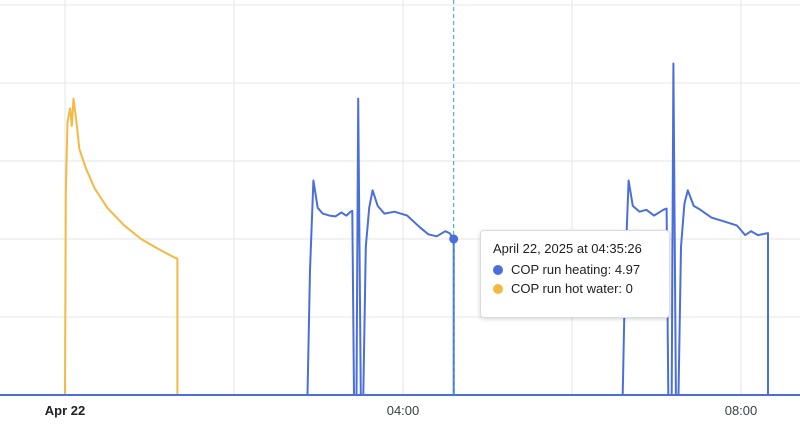 The height and width of the screenshot is (430, 800). What do you see at coordinates (567, 248) in the screenshot?
I see `tooltip-title: April 22, 2025 at 04:35:26` at bounding box center [567, 248].